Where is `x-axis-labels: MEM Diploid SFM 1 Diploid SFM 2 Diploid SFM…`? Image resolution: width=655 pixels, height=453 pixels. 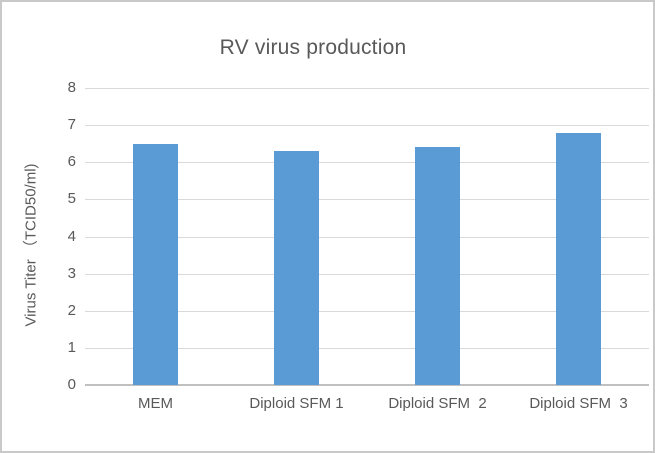 x-axis-labels: MEM Diploid SFM 1 Diploid SFM 2 Diploid SFM… is located at coordinates (367, 403).